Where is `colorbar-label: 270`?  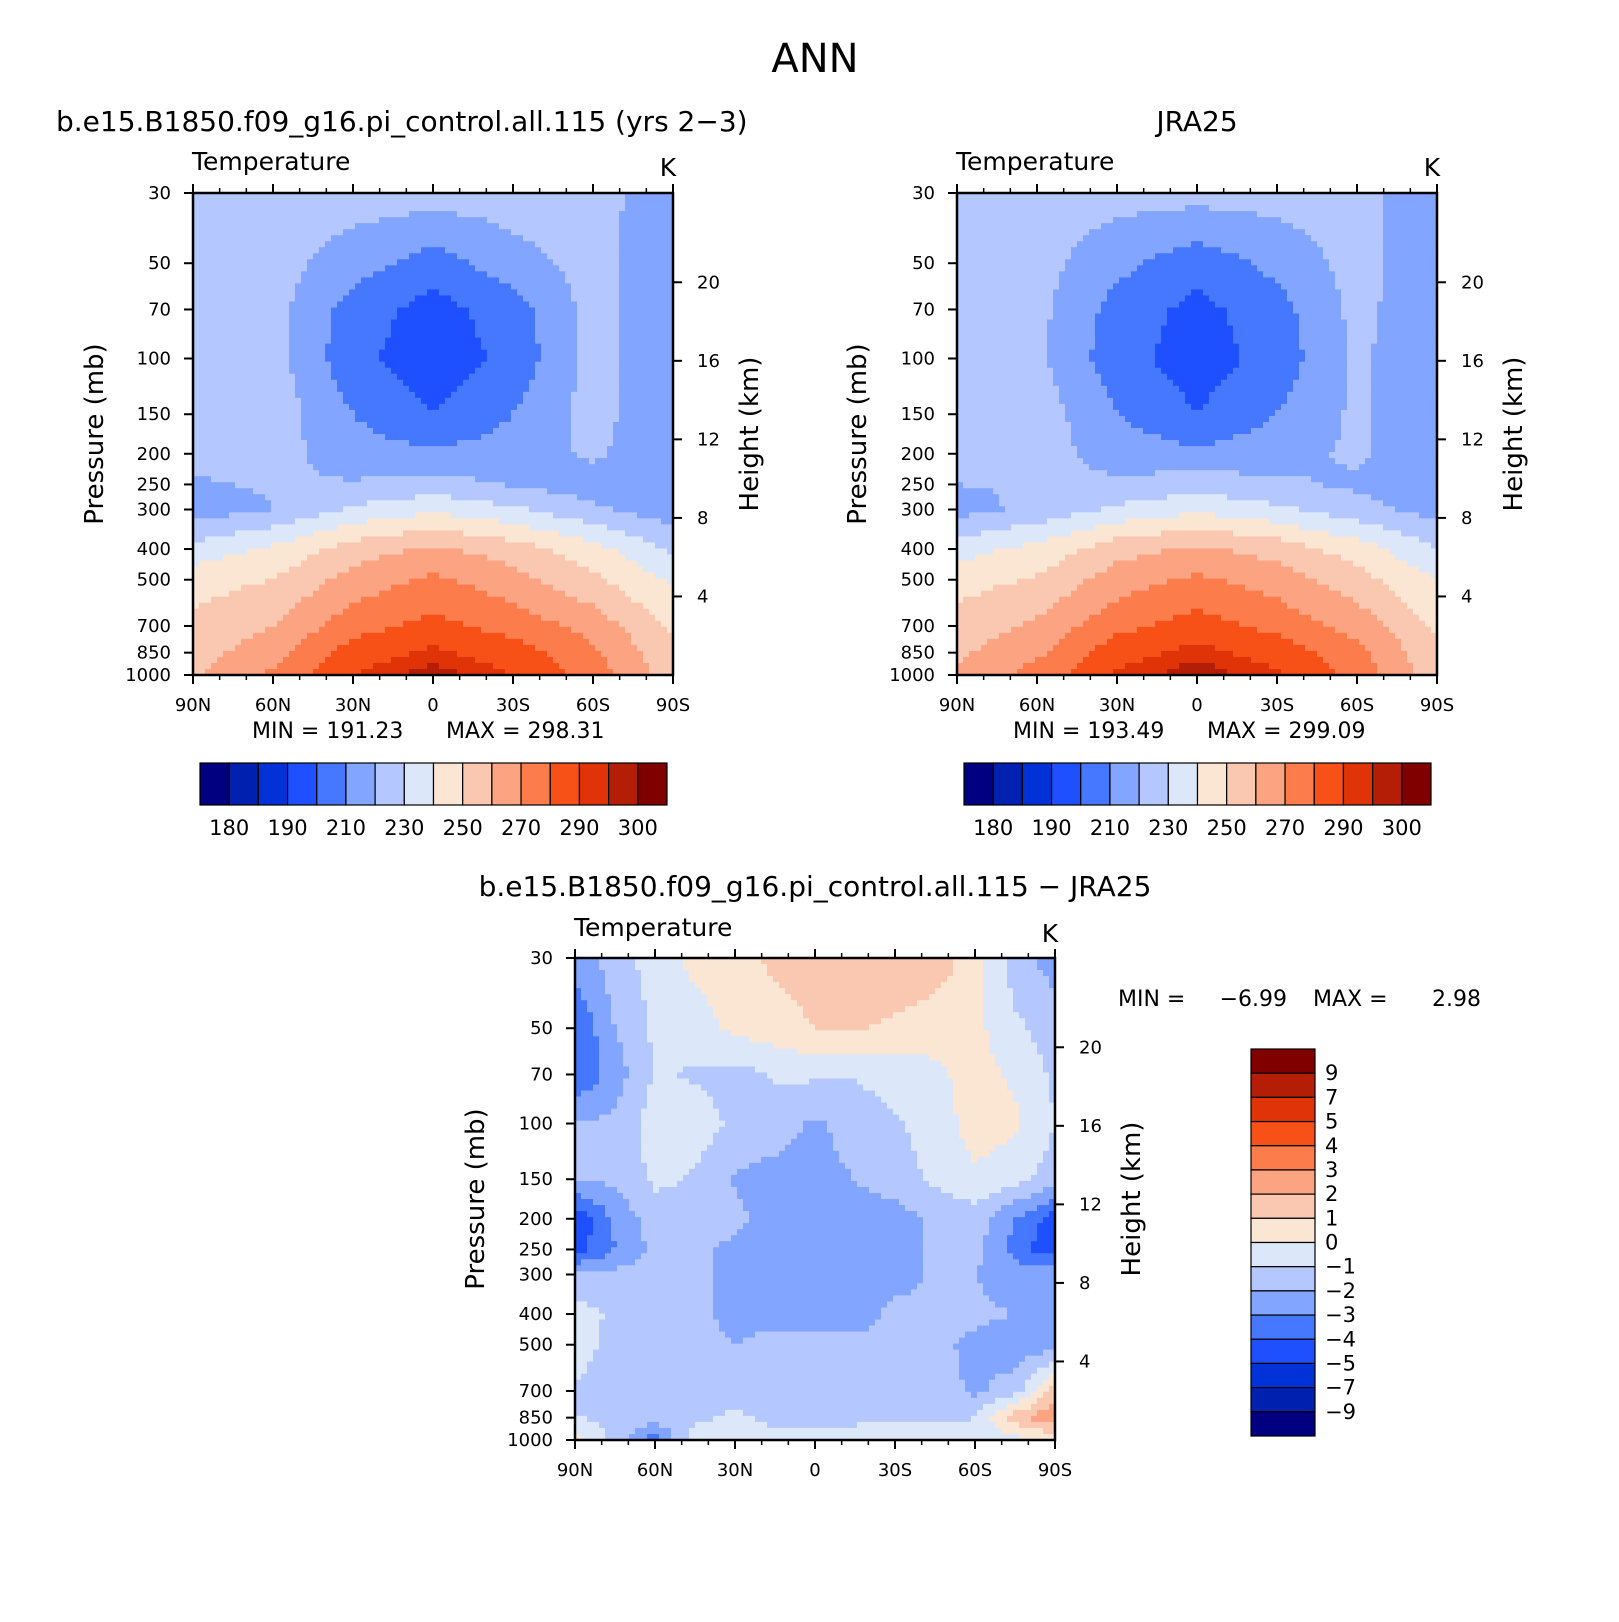 colorbar-label: 270 is located at coordinates (1285, 828).